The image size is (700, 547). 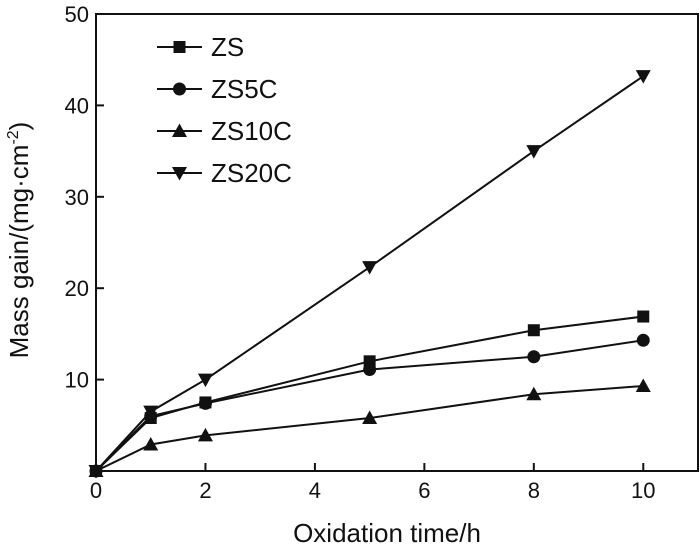 I want to click on legend-label: ZS10C, so click(x=251, y=131).